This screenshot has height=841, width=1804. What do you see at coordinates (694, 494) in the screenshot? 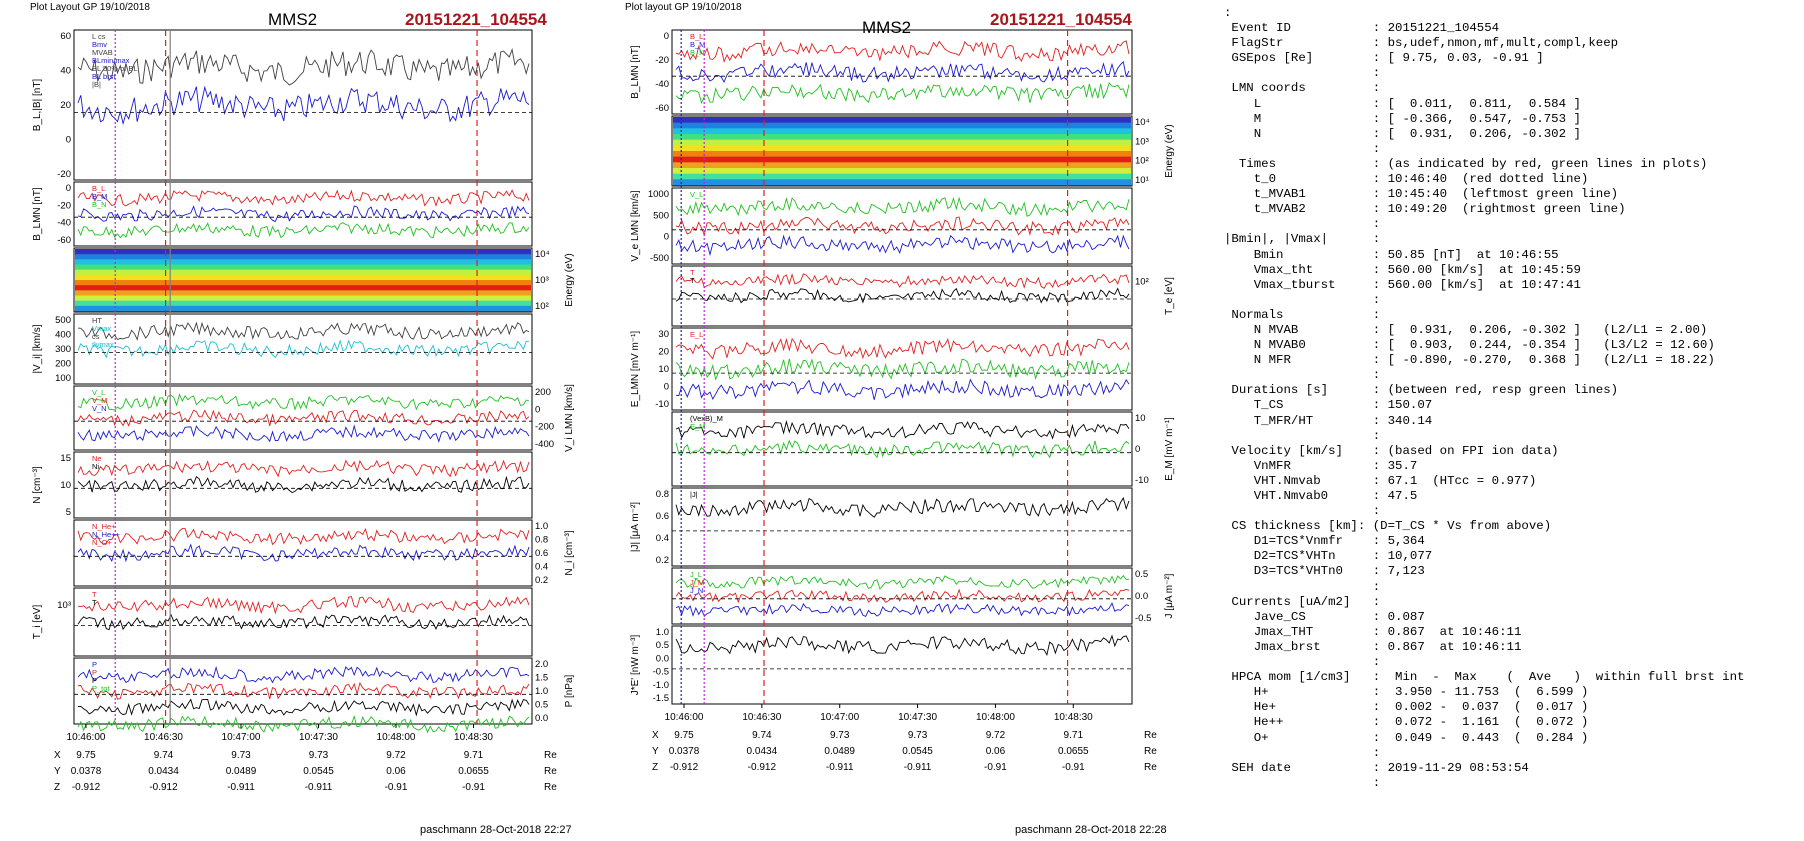
I see `legend-entry: |J|` at bounding box center [694, 494].